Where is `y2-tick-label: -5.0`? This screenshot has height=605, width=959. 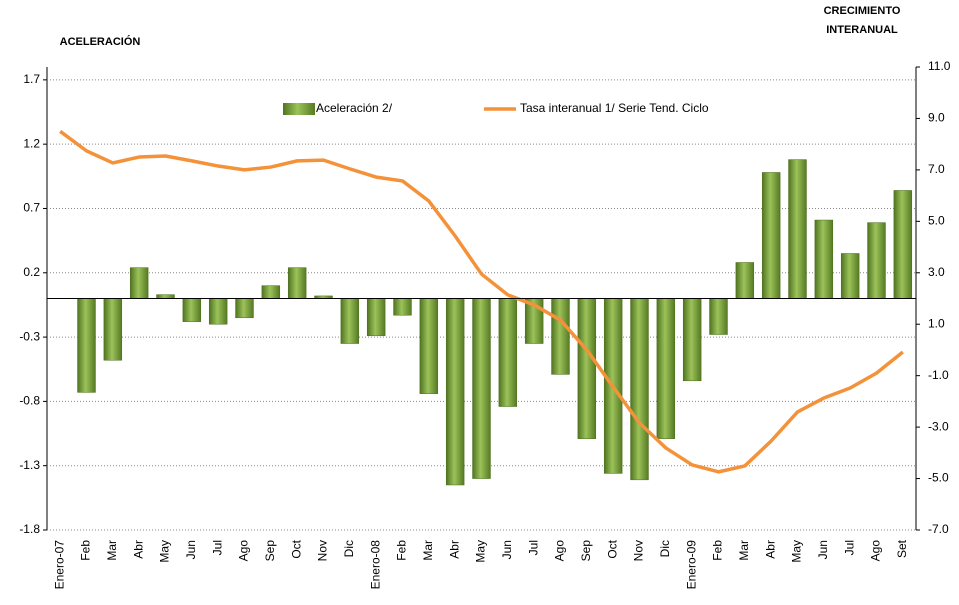
y2-tick-label: -5.0 is located at coordinates (938, 478).